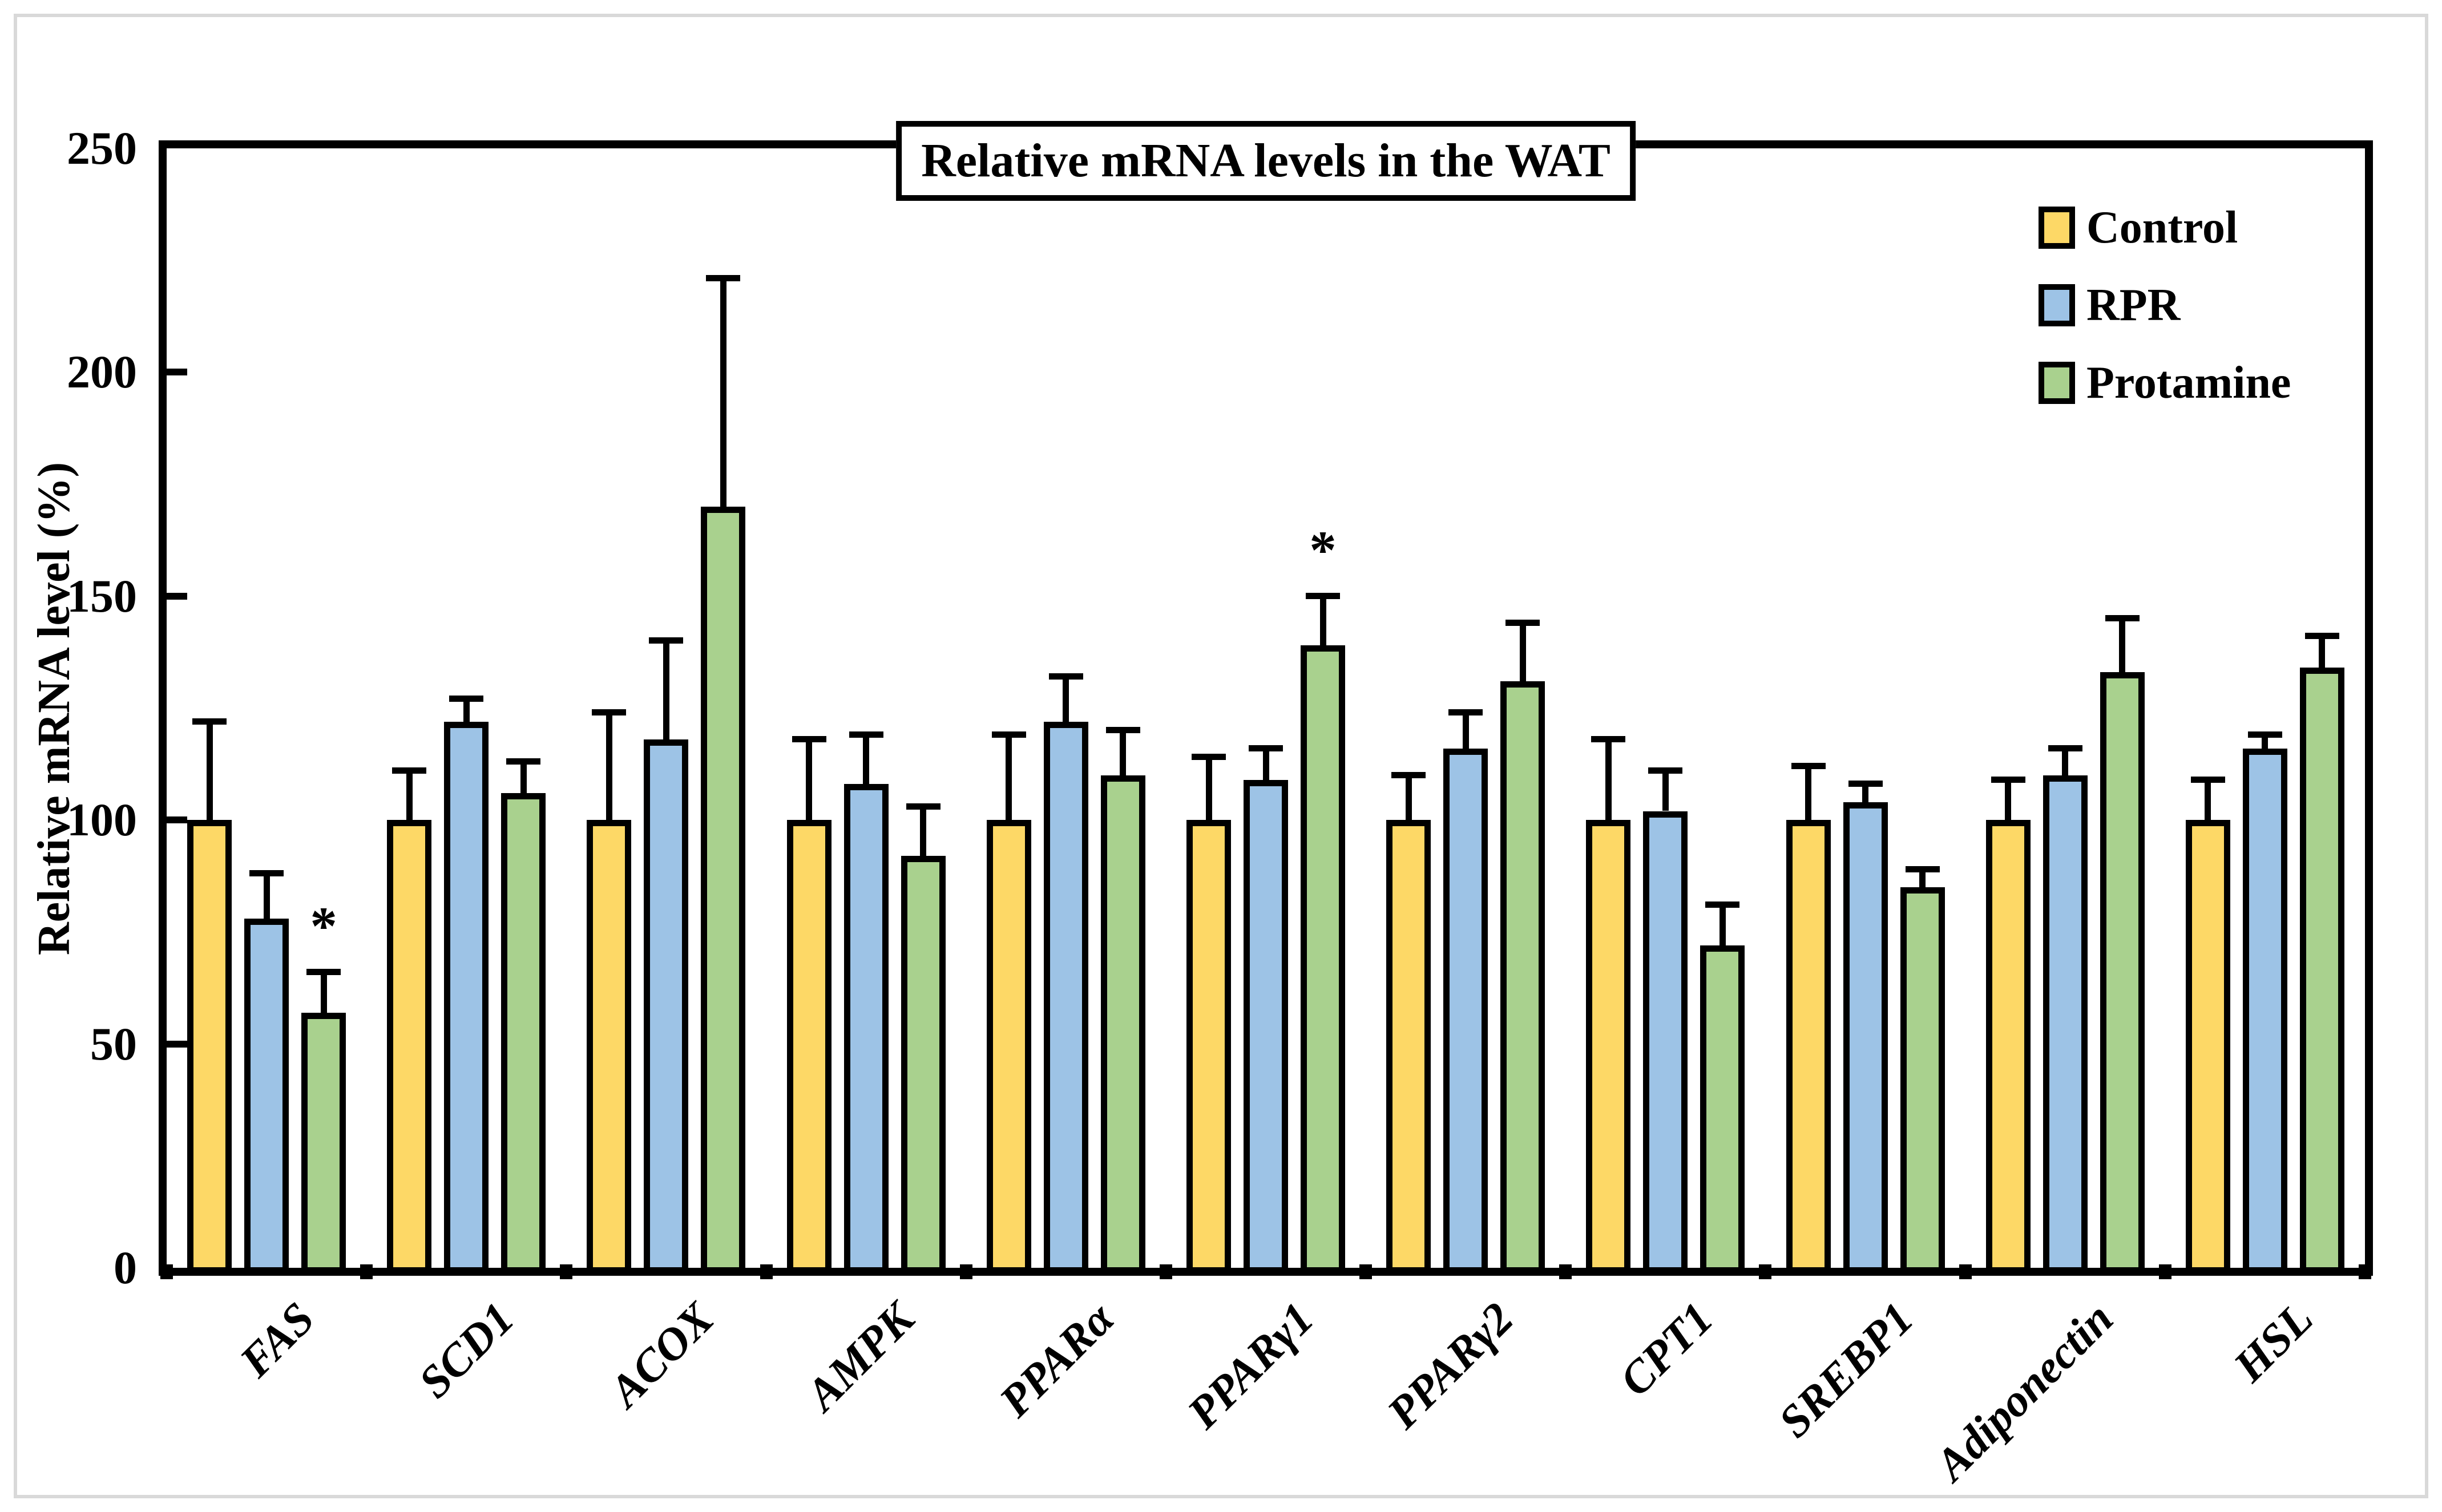 The height and width of the screenshot is (1512, 2442). Describe the element at coordinates (102, 372) in the screenshot. I see `y-axis-tick-label: 200` at that location.